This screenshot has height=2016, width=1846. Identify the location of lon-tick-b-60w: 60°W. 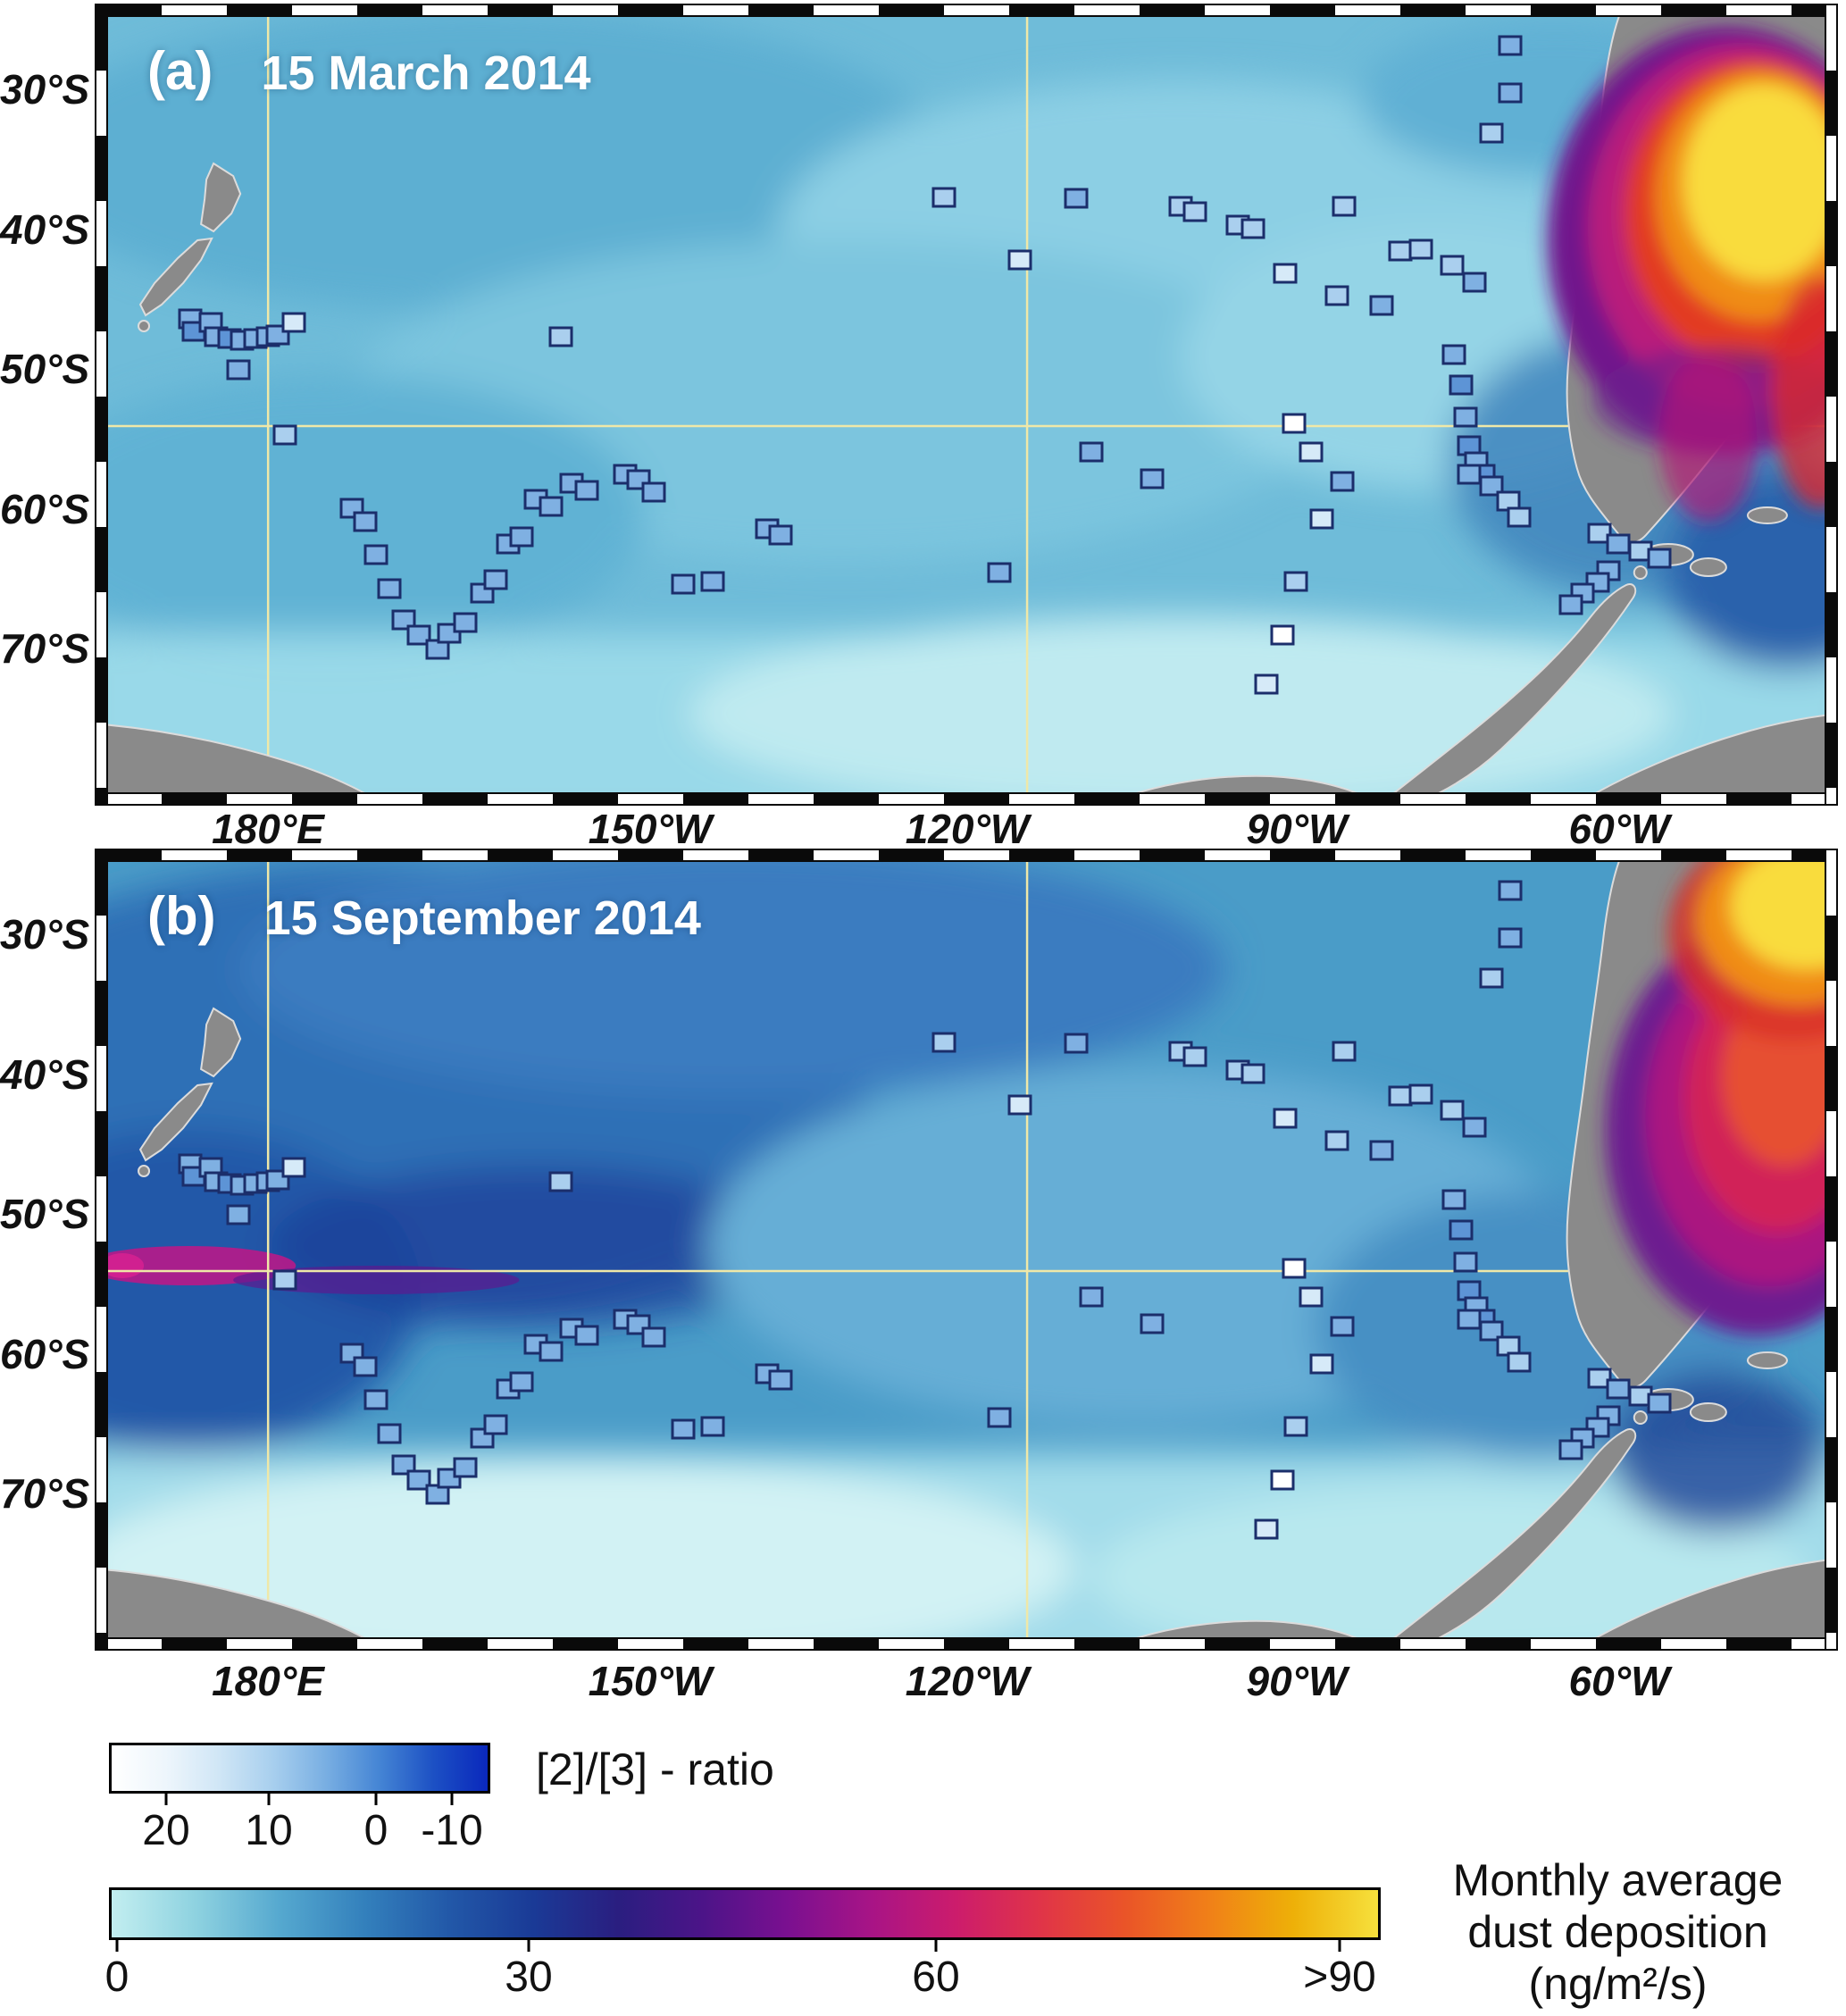
(1619, 1681).